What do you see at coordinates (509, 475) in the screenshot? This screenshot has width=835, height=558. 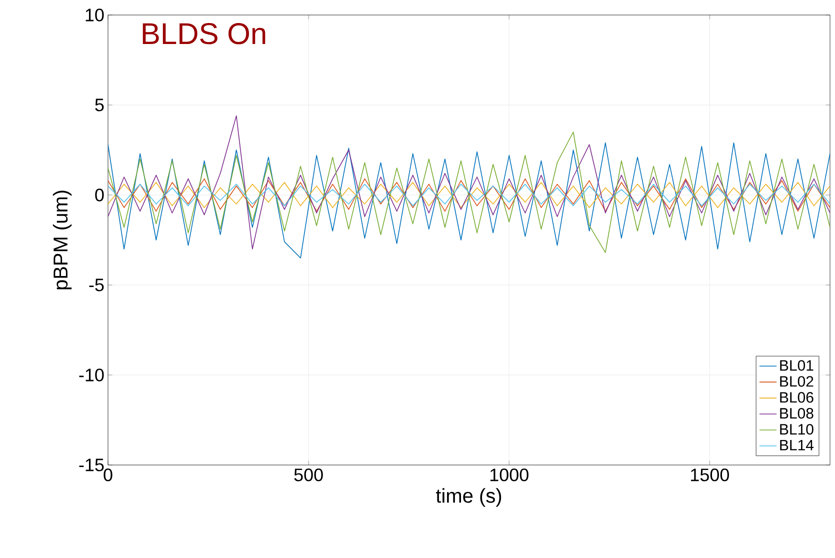 I see `x-tick-label: 1000` at bounding box center [509, 475].